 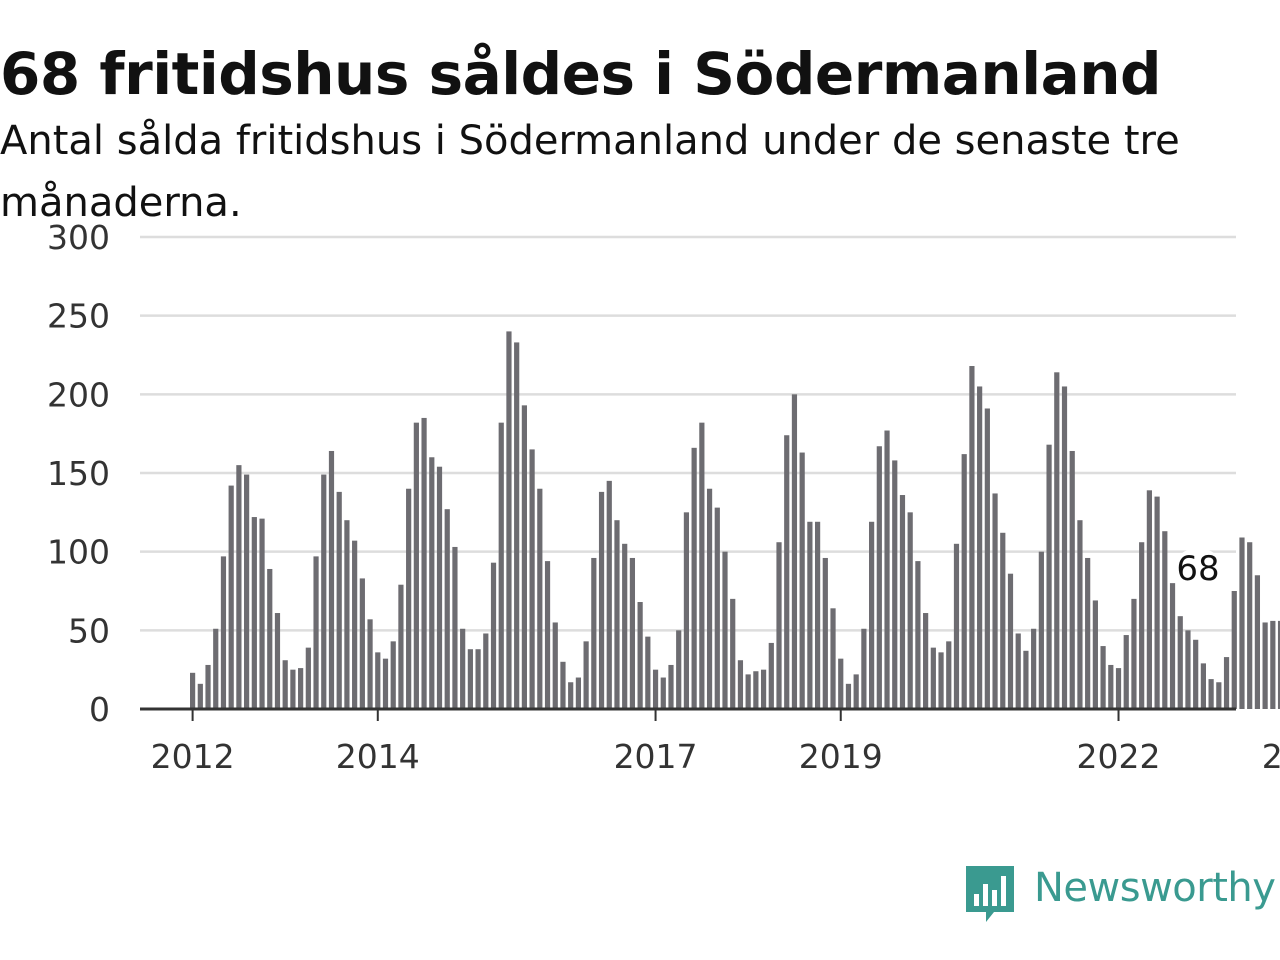 What do you see at coordinates (656, 756) in the screenshot?
I see `x-tick-label: 2017` at bounding box center [656, 756].